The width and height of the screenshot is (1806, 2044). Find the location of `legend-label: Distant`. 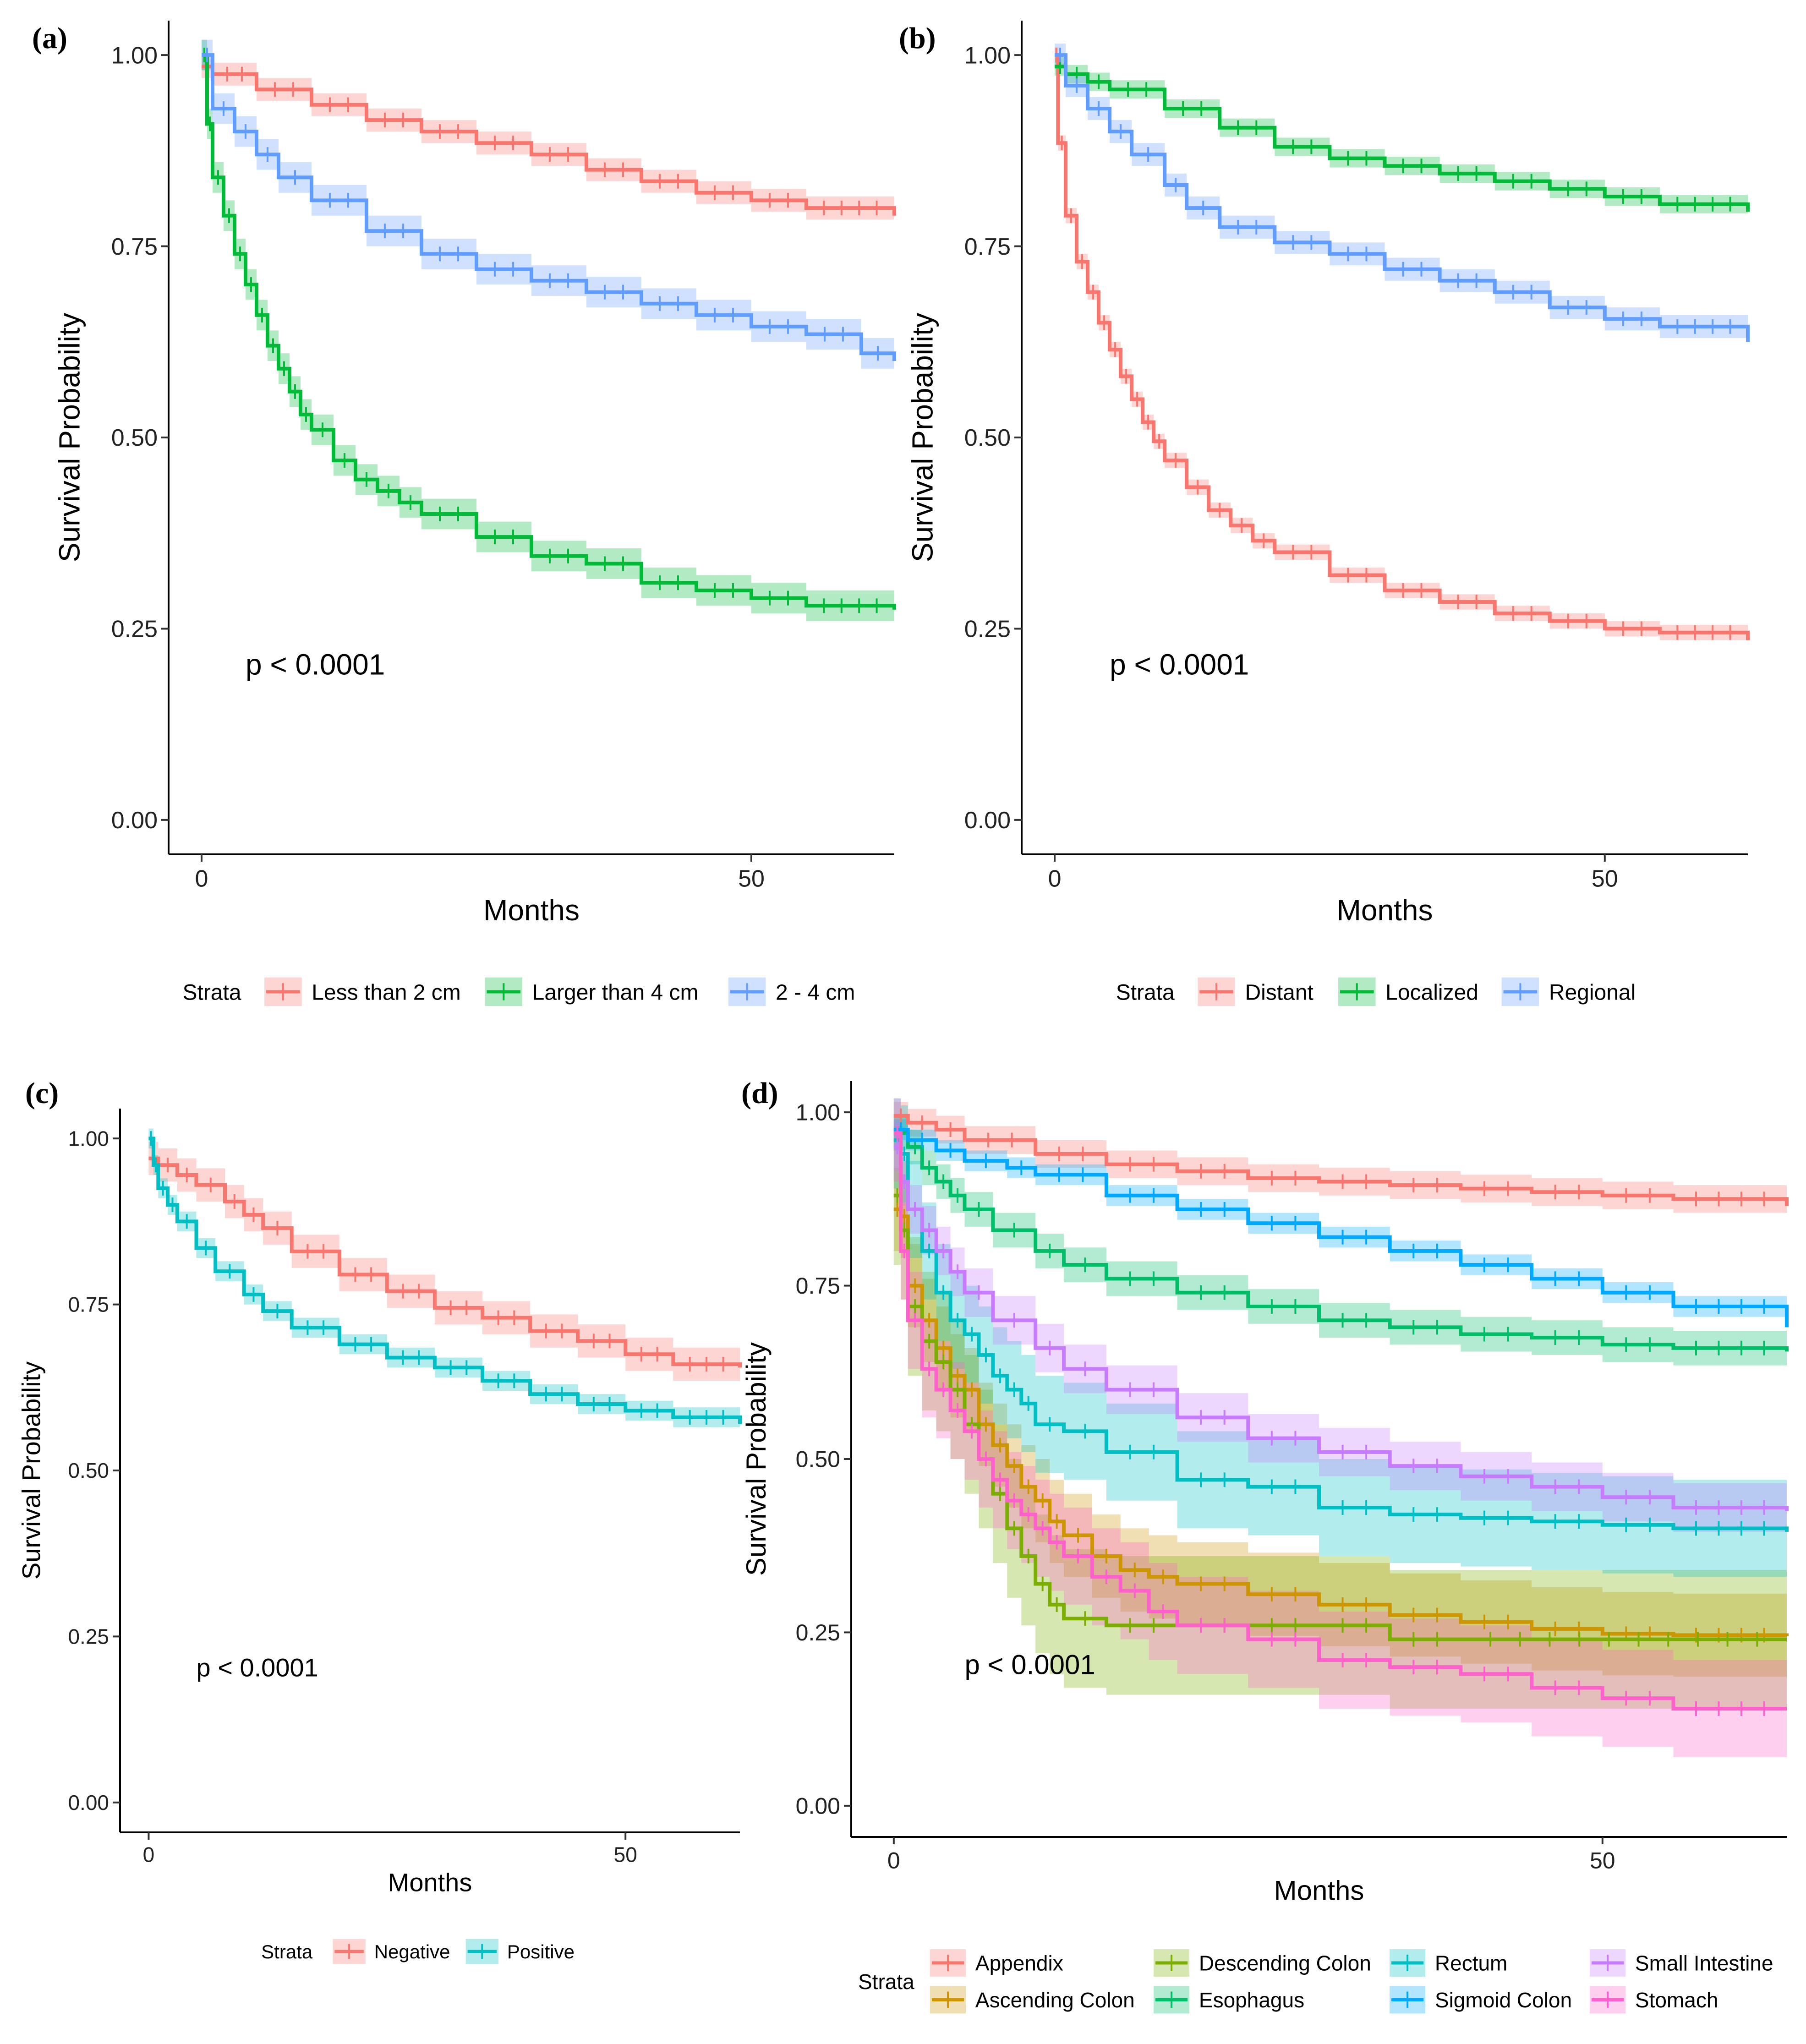

legend-label: Distant is located at coordinates (1279, 993).